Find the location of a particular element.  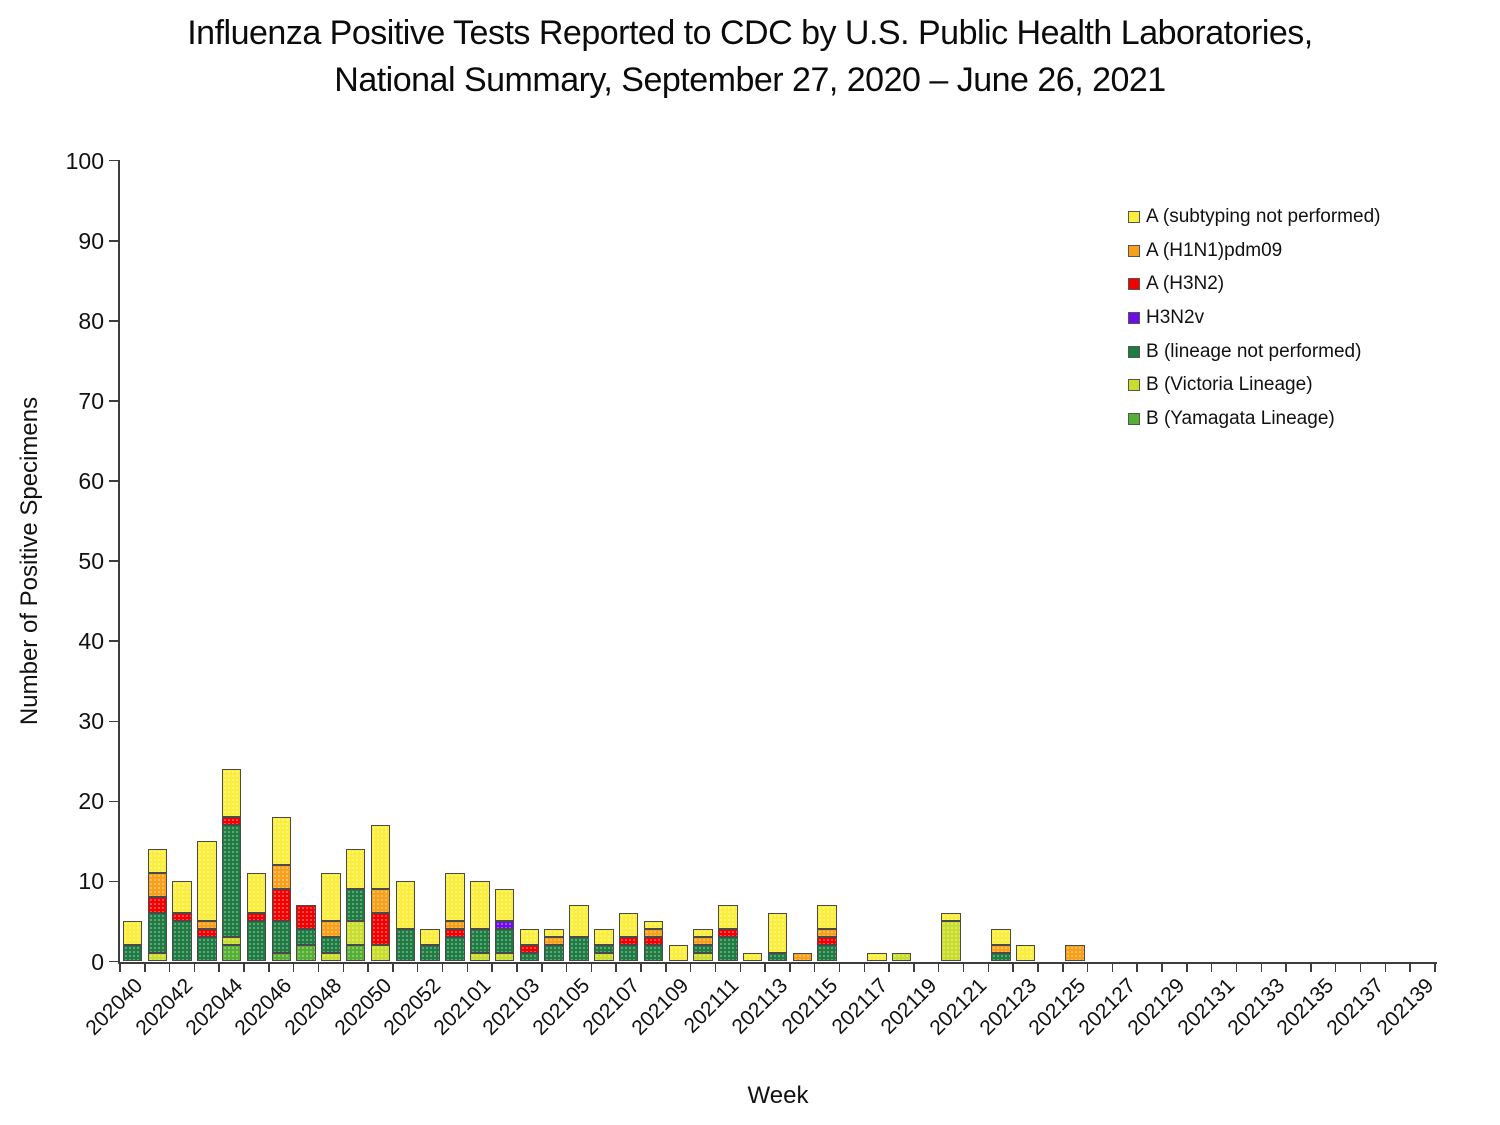

x-axis-line is located at coordinates (777, 962).